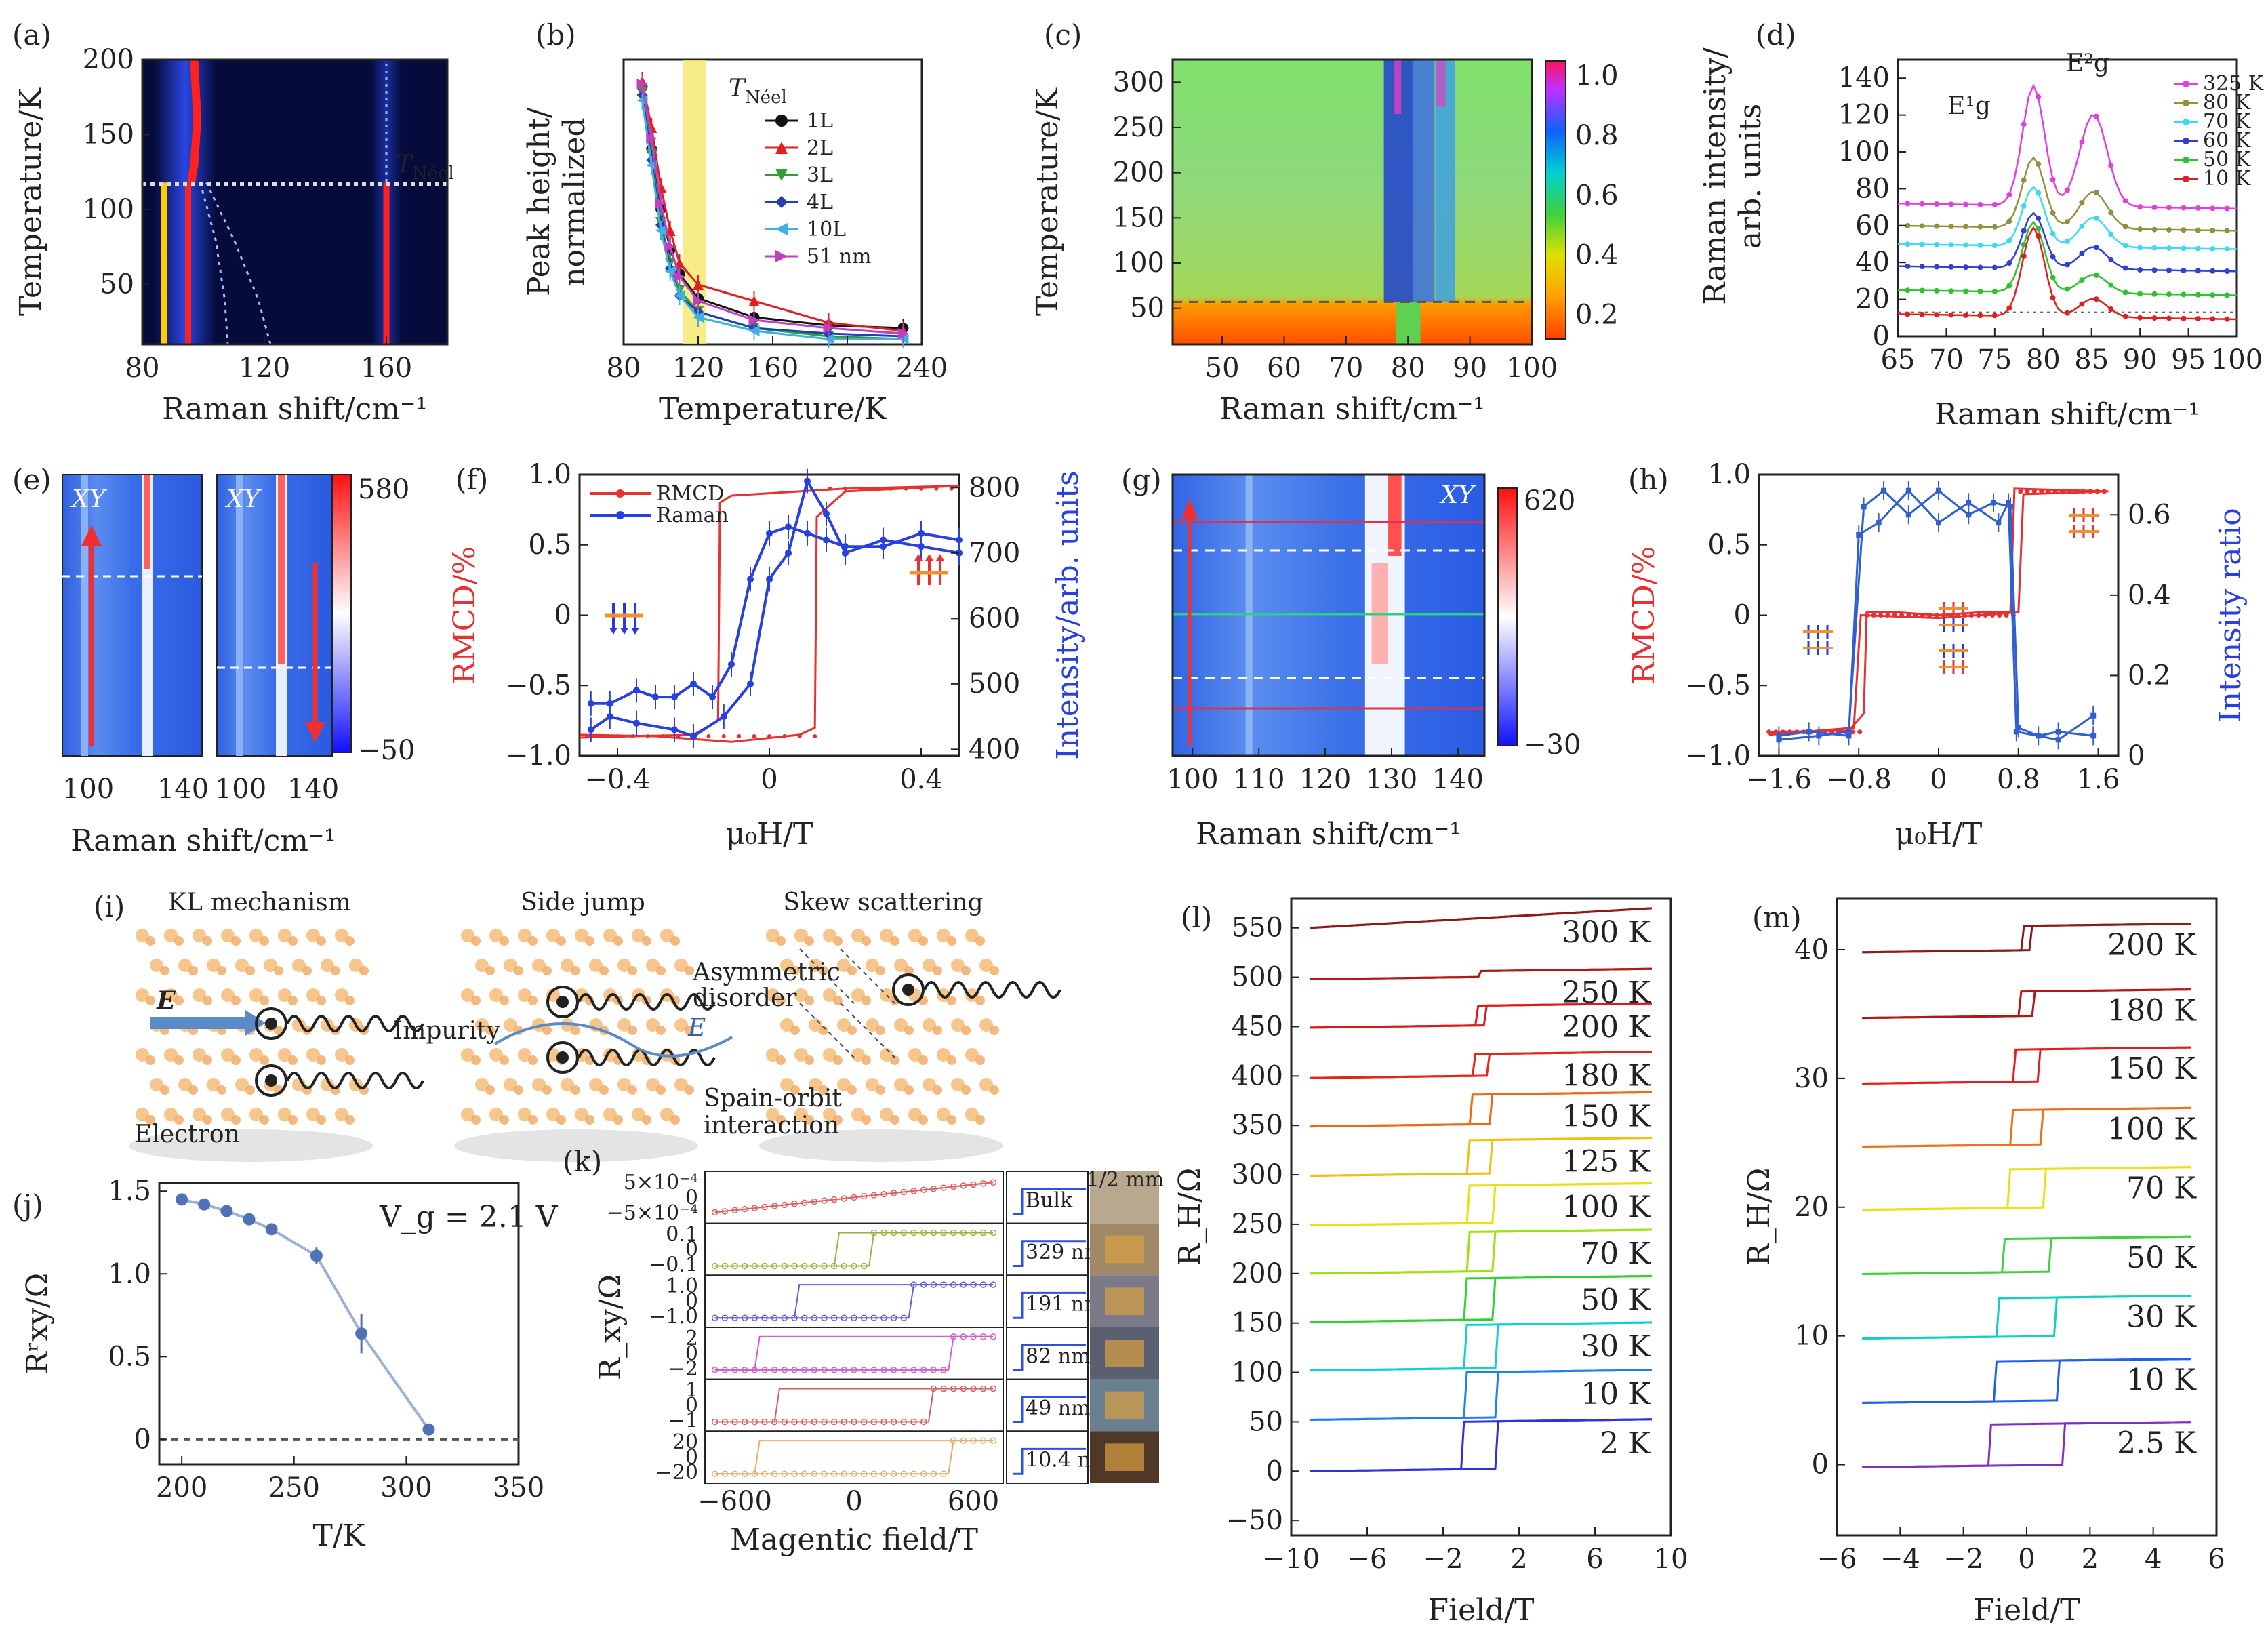 The width and height of the screenshot is (2268, 1631). Describe the element at coordinates (518, 1488) in the screenshot. I see `x-tick-label: 350` at that location.